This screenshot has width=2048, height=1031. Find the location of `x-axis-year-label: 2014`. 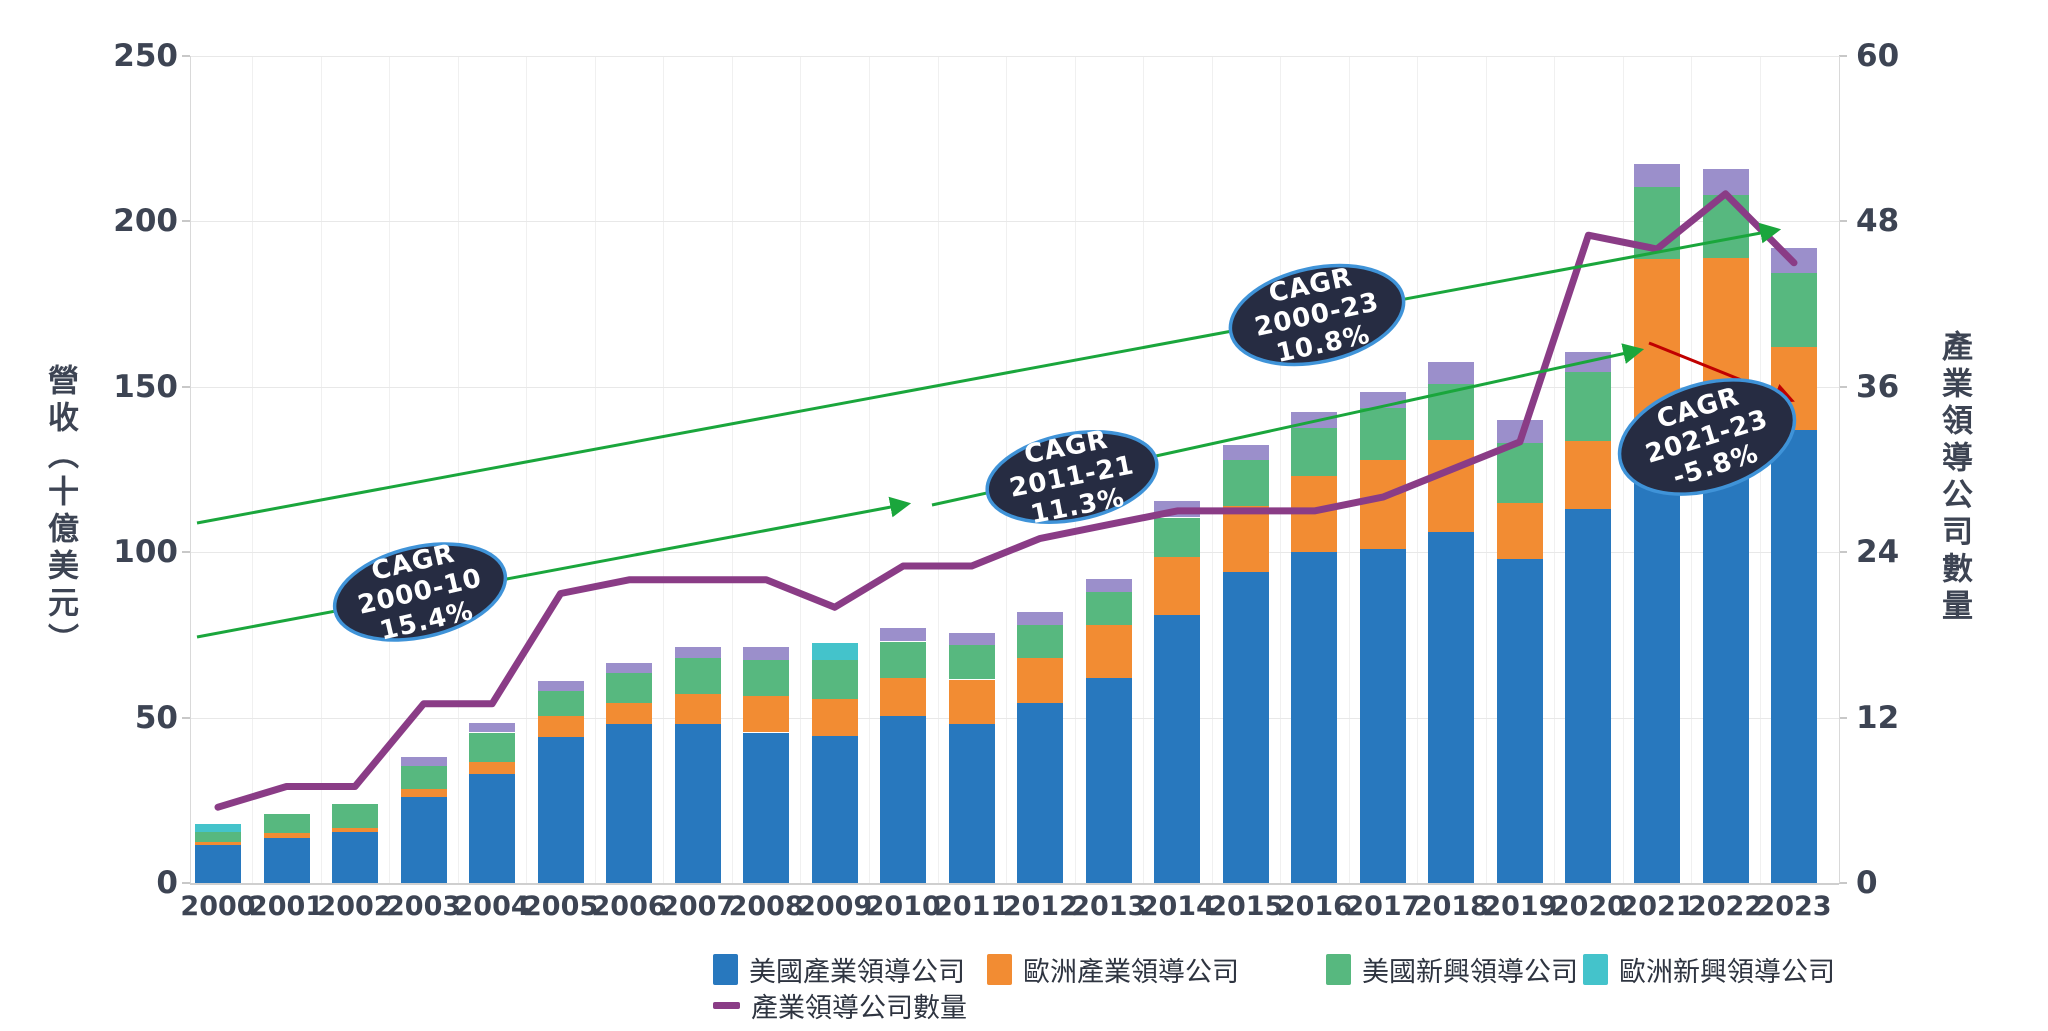

x-axis-year-label: 2014 is located at coordinates (1177, 906).